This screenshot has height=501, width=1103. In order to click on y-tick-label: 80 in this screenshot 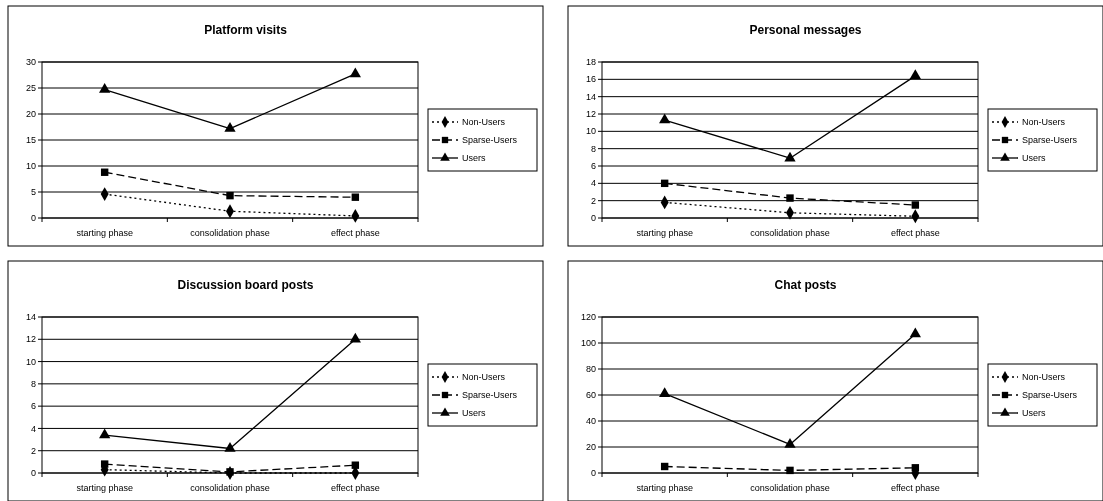, I will do `click(590, 369)`.